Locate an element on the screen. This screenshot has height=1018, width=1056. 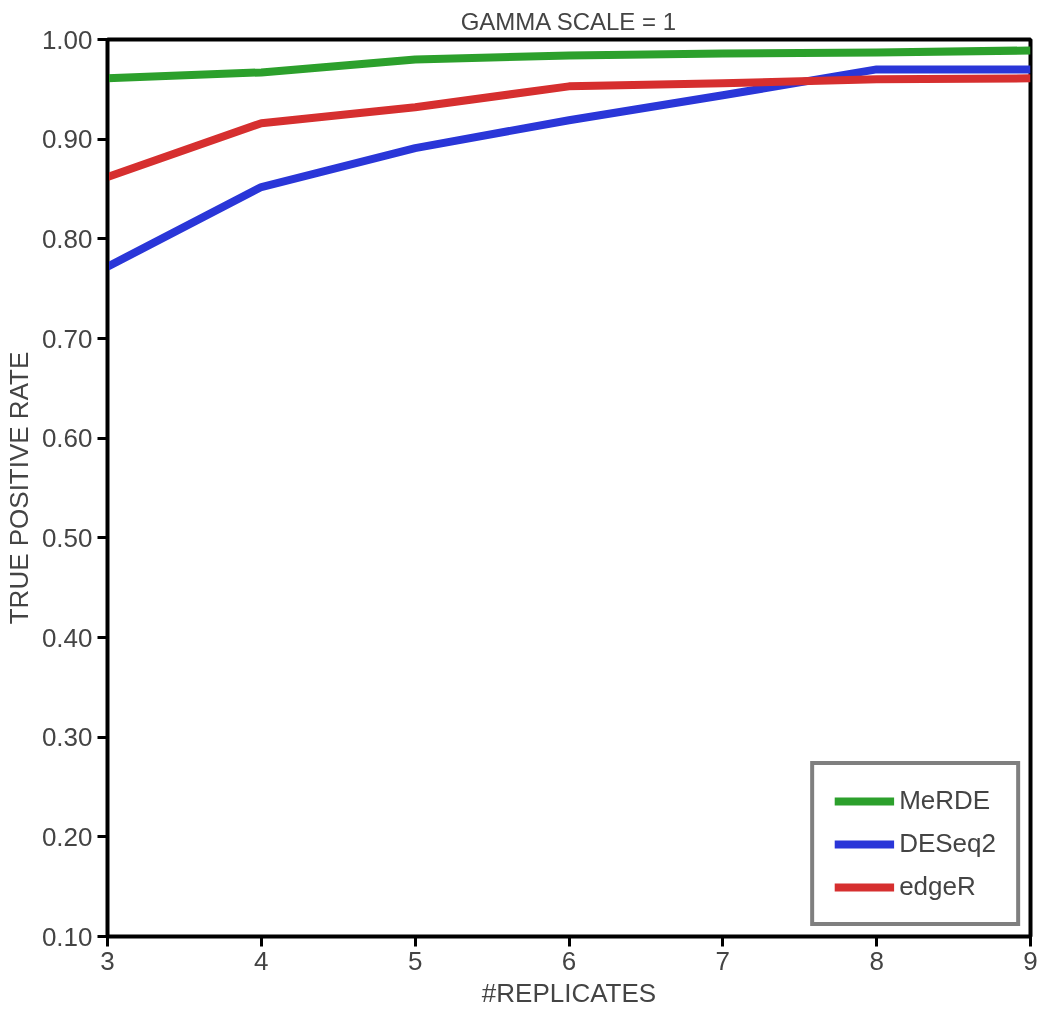
y-tick-label: 0.10 is located at coordinates (67, 936).